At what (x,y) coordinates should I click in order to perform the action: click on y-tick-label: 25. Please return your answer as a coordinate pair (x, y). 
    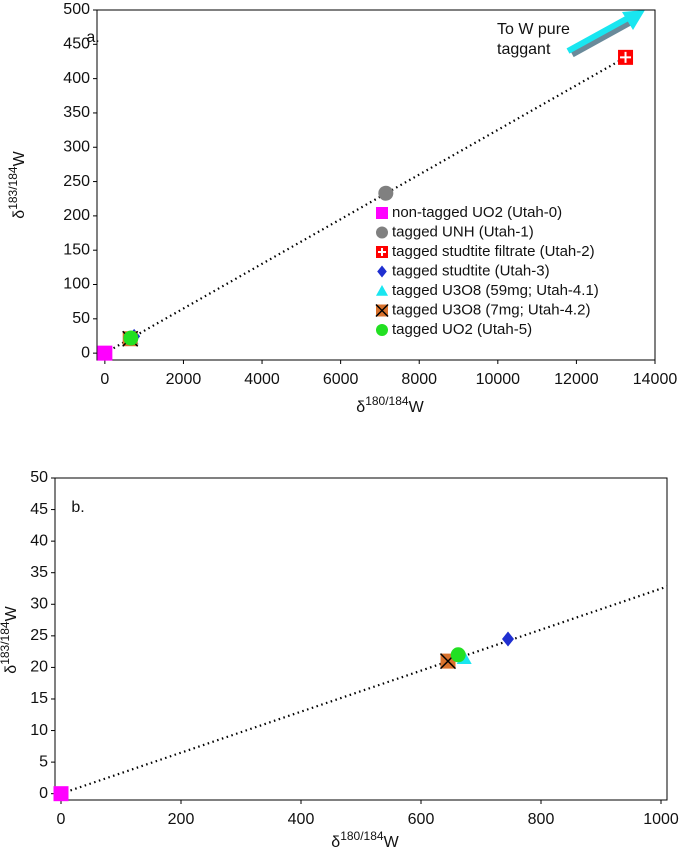
    Looking at the image, I should click on (39, 635).